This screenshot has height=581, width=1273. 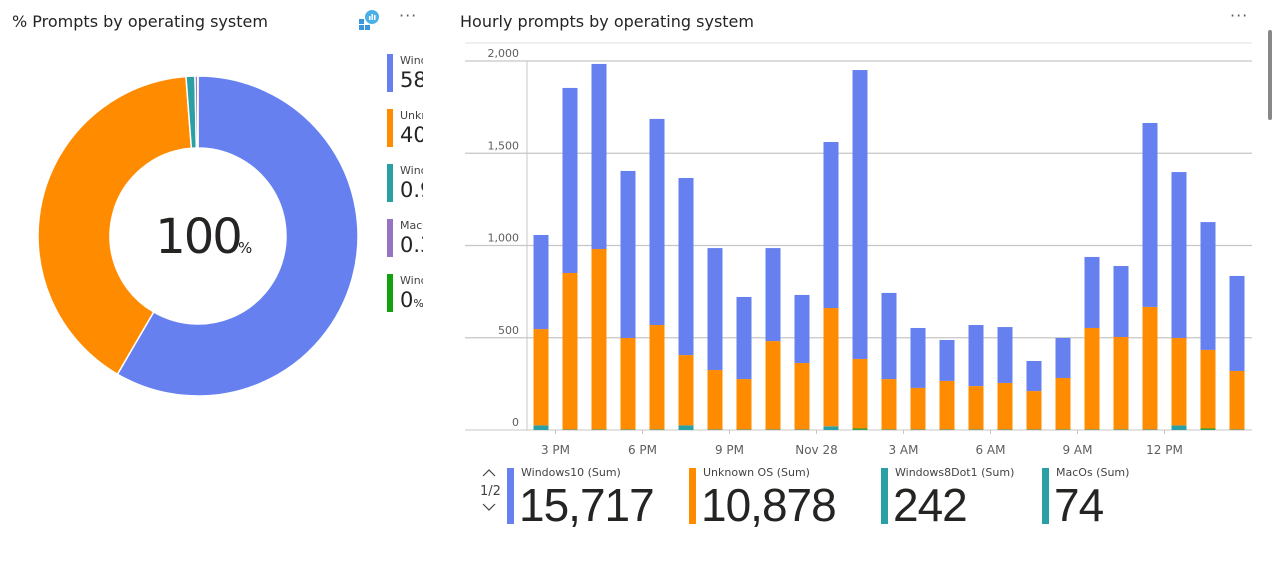 I want to click on legend-value: 58.4%, so click(x=411, y=80).